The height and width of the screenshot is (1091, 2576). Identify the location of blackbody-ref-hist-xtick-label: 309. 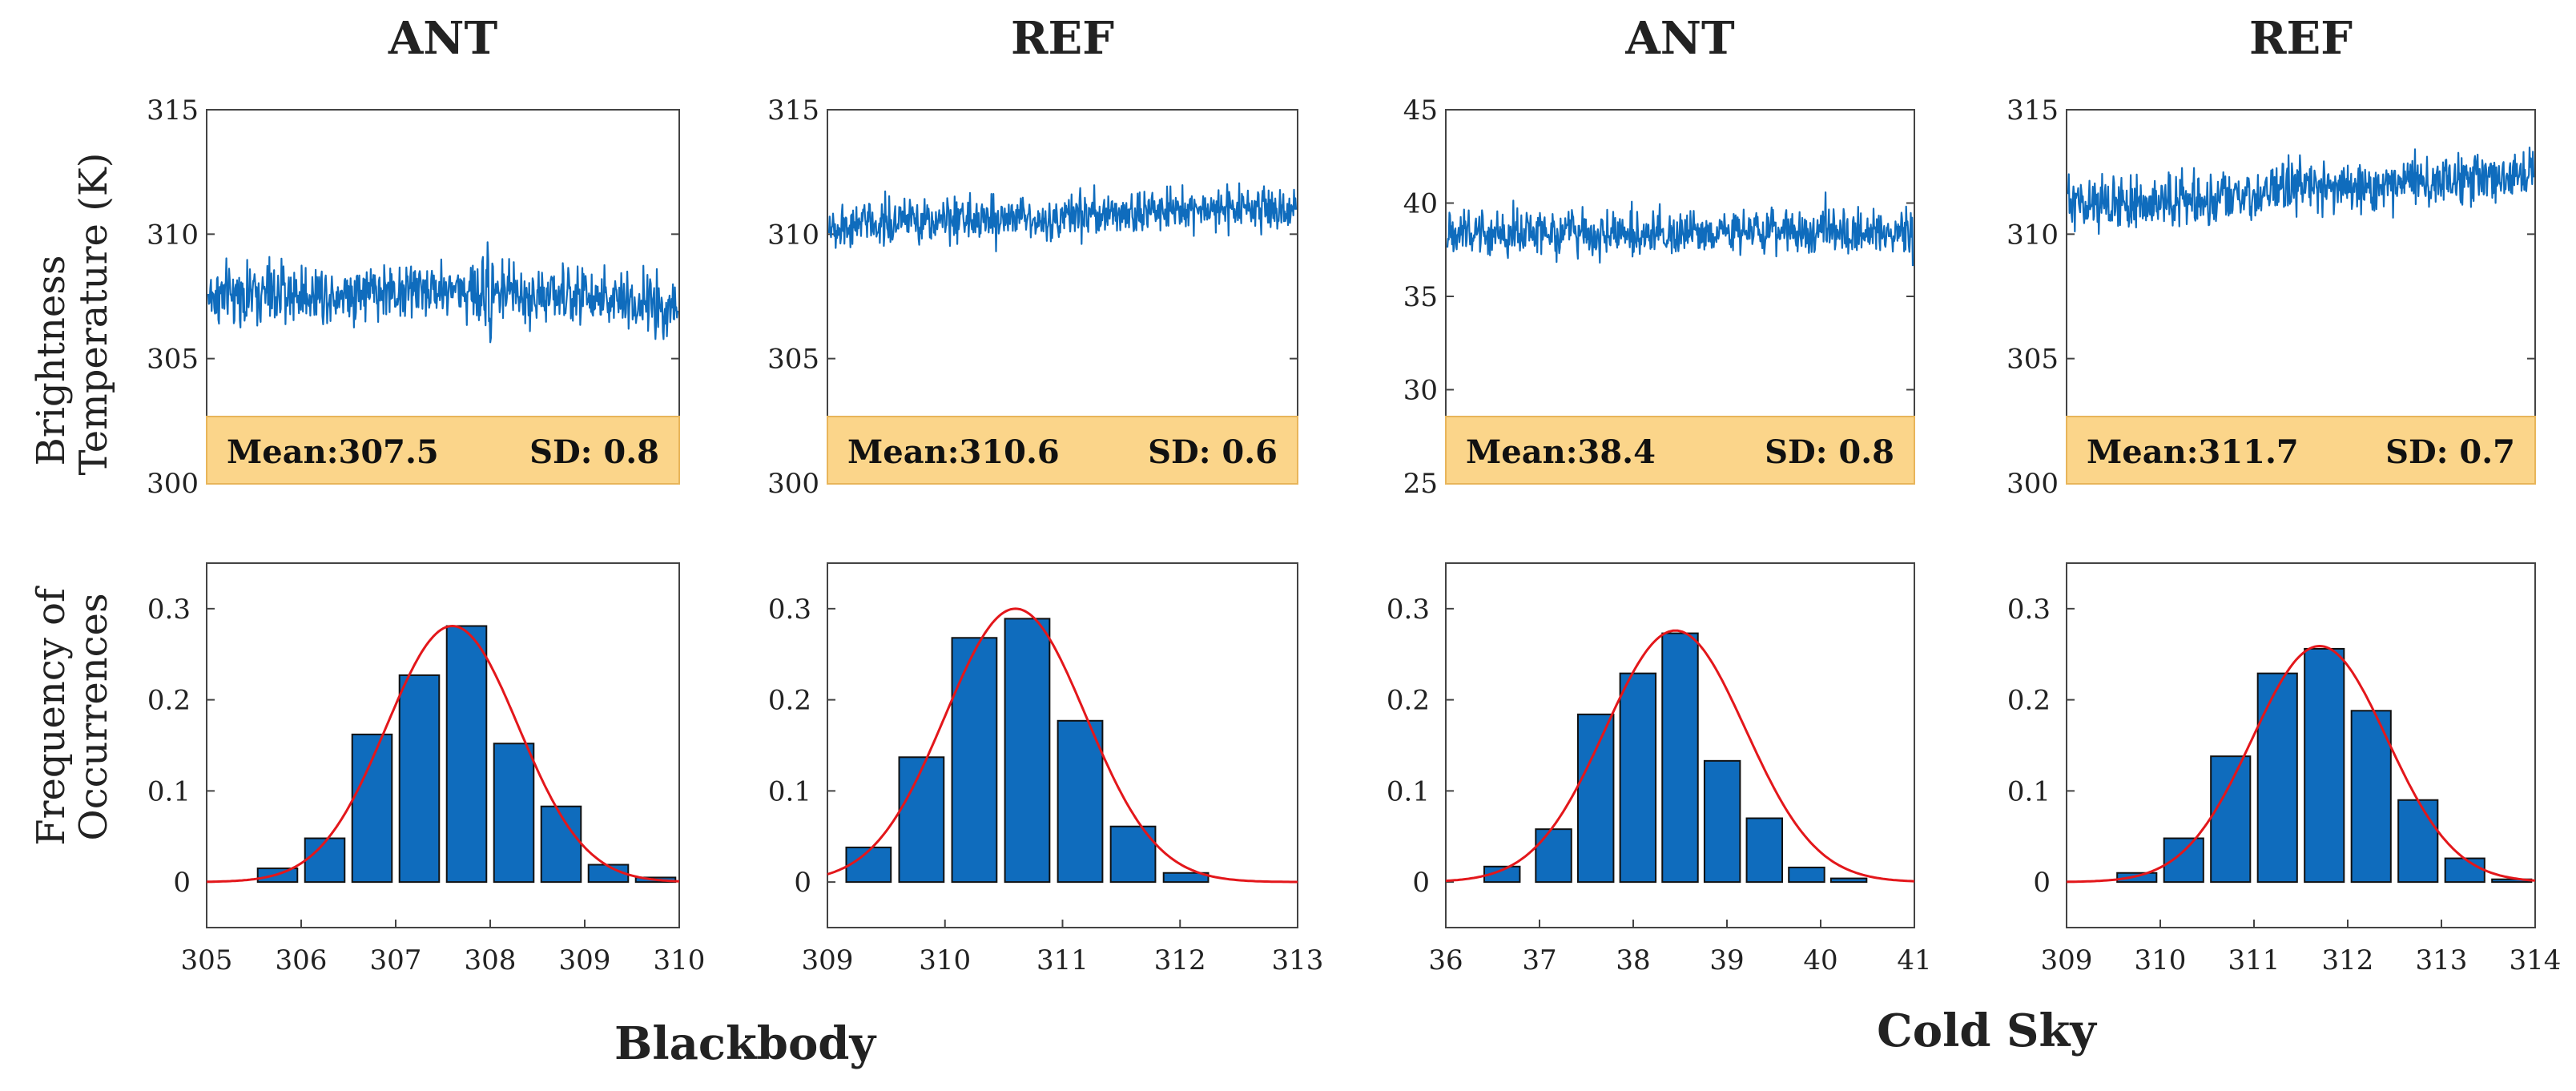
(828, 960).